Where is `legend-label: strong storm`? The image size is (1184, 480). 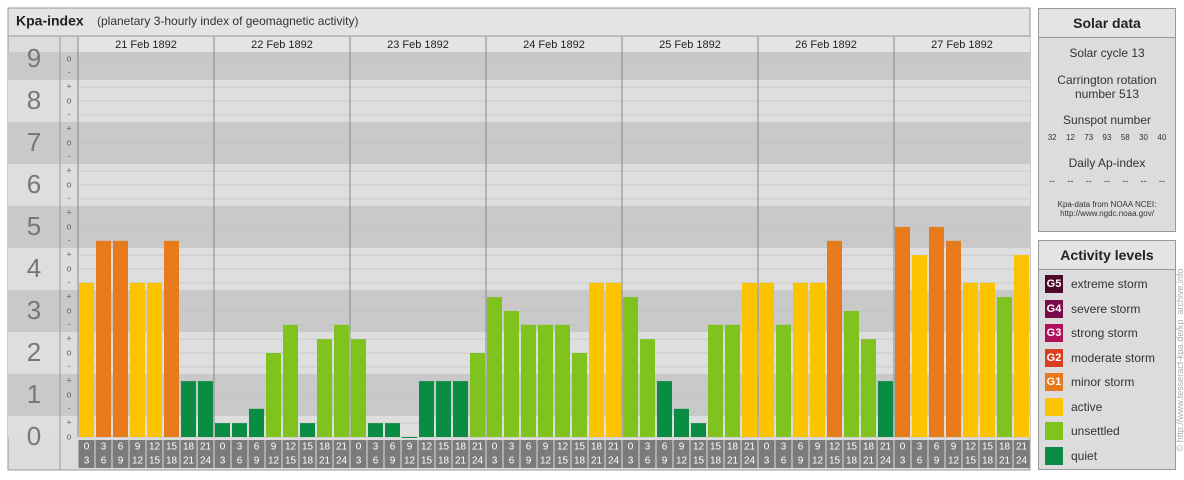 legend-label: strong storm is located at coordinates (1104, 333).